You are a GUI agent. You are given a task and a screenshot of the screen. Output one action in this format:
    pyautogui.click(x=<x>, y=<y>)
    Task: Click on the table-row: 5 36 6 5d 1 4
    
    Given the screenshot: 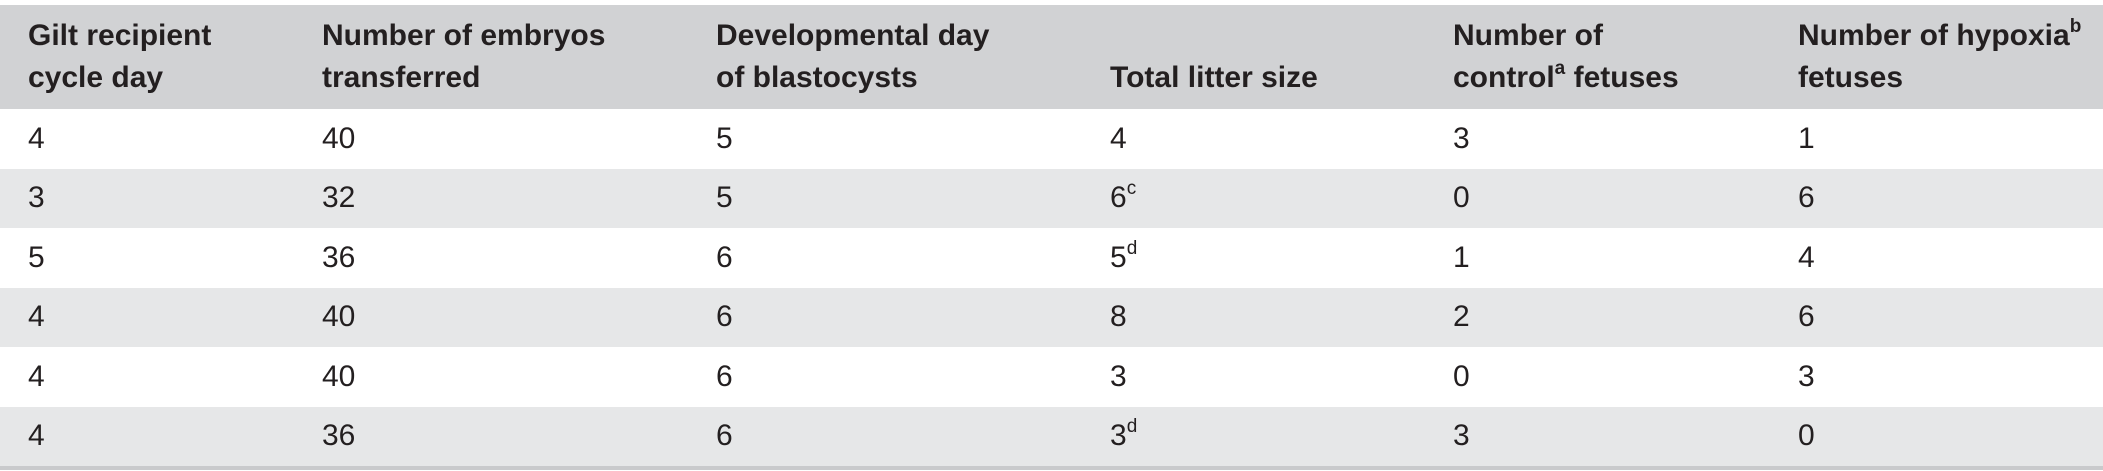 What is the action you would take?
    pyautogui.click(x=1051, y=258)
    